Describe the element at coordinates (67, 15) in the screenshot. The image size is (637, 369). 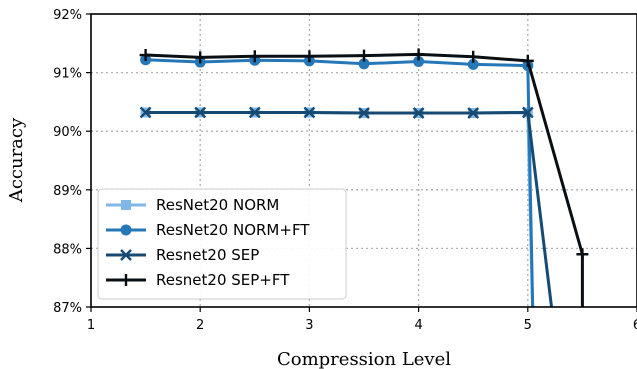
I see `y-tick-label: 92%` at that location.